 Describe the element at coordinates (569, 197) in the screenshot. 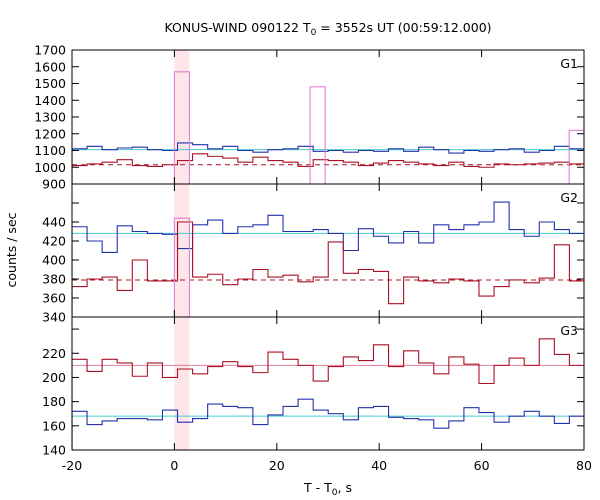

I see `panel-label: G2` at that location.